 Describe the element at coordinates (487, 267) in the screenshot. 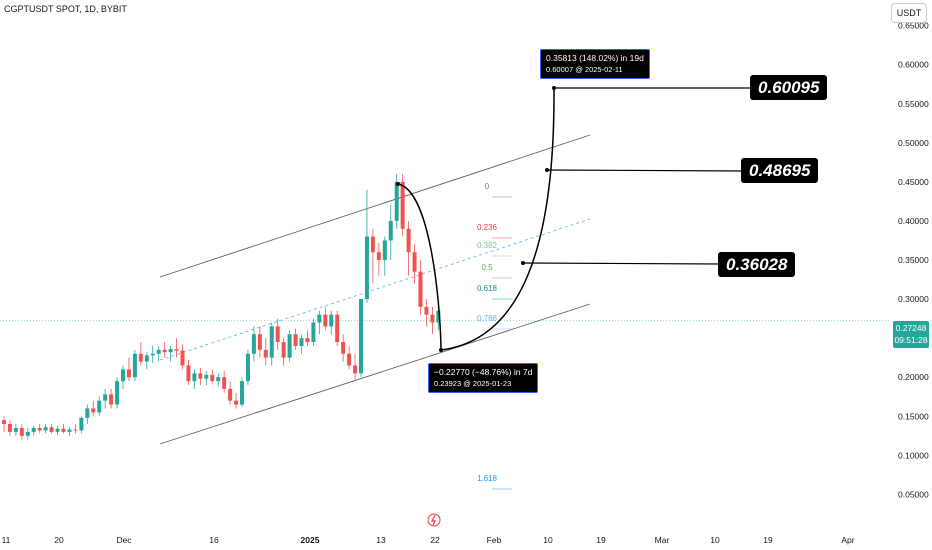

I see `fib-level-label: 0.5` at that location.